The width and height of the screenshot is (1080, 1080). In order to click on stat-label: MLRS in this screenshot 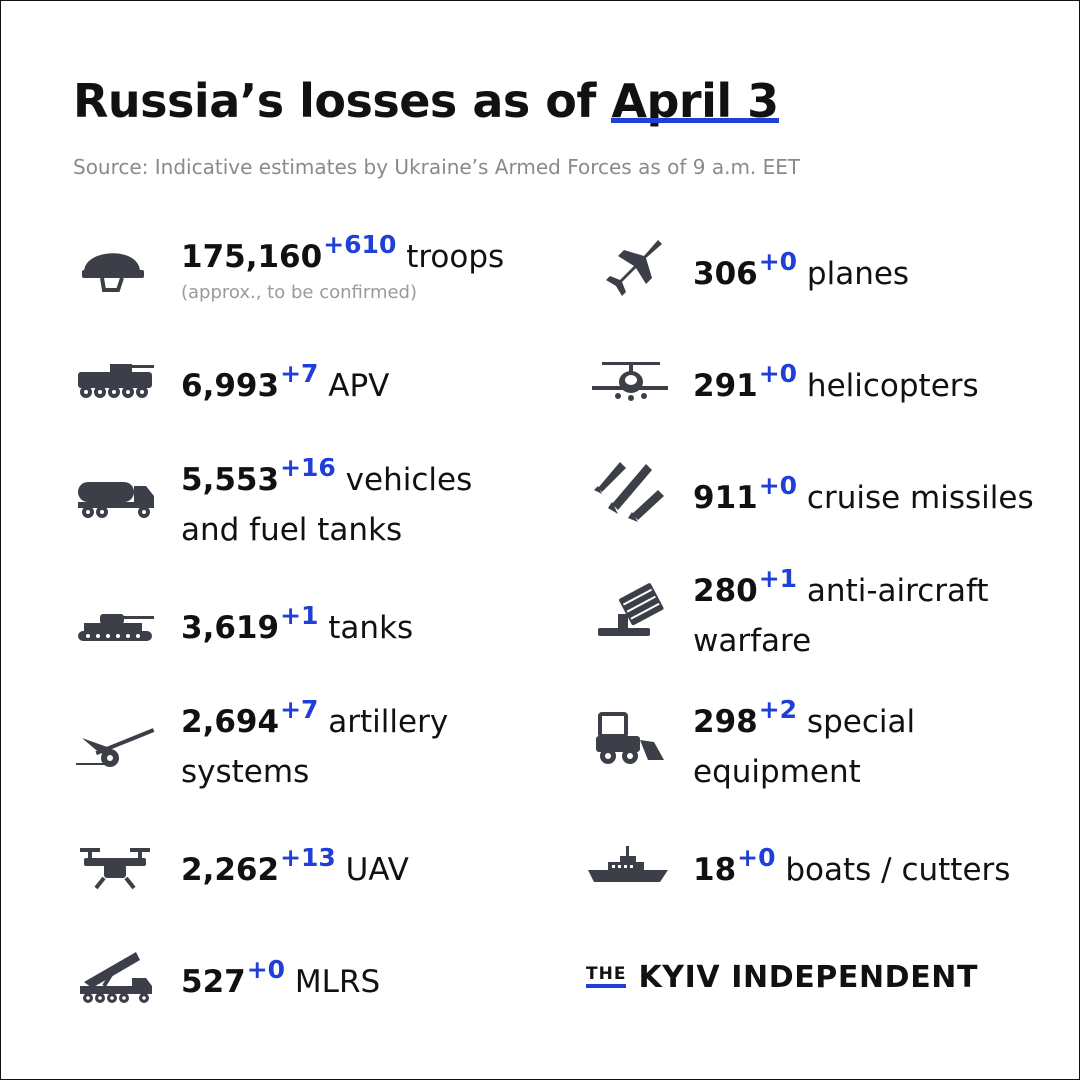, I will do `click(337, 982)`.